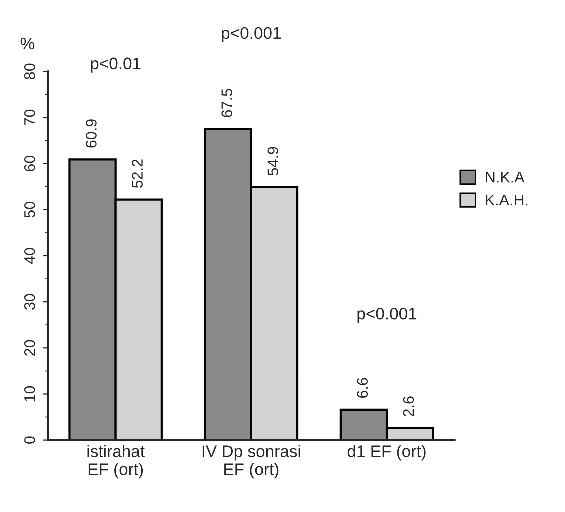  Describe the element at coordinates (251, 462) in the screenshot. I see `x-tick-label: IV Dp sonrasi EF (ort)` at that location.